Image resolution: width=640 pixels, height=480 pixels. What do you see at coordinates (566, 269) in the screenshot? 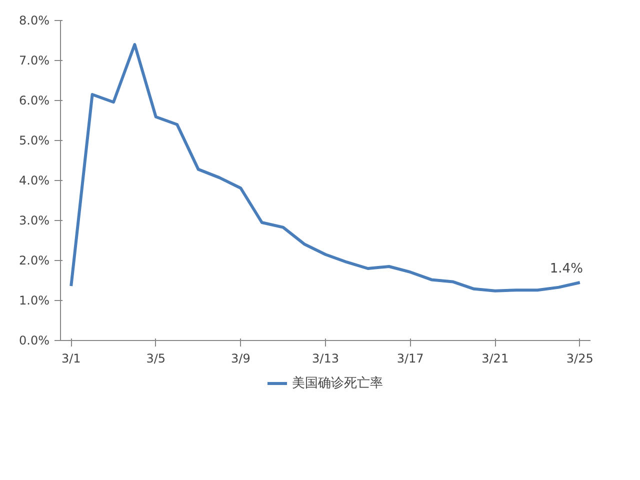
I see `data-label: 1.4%` at bounding box center [566, 269].